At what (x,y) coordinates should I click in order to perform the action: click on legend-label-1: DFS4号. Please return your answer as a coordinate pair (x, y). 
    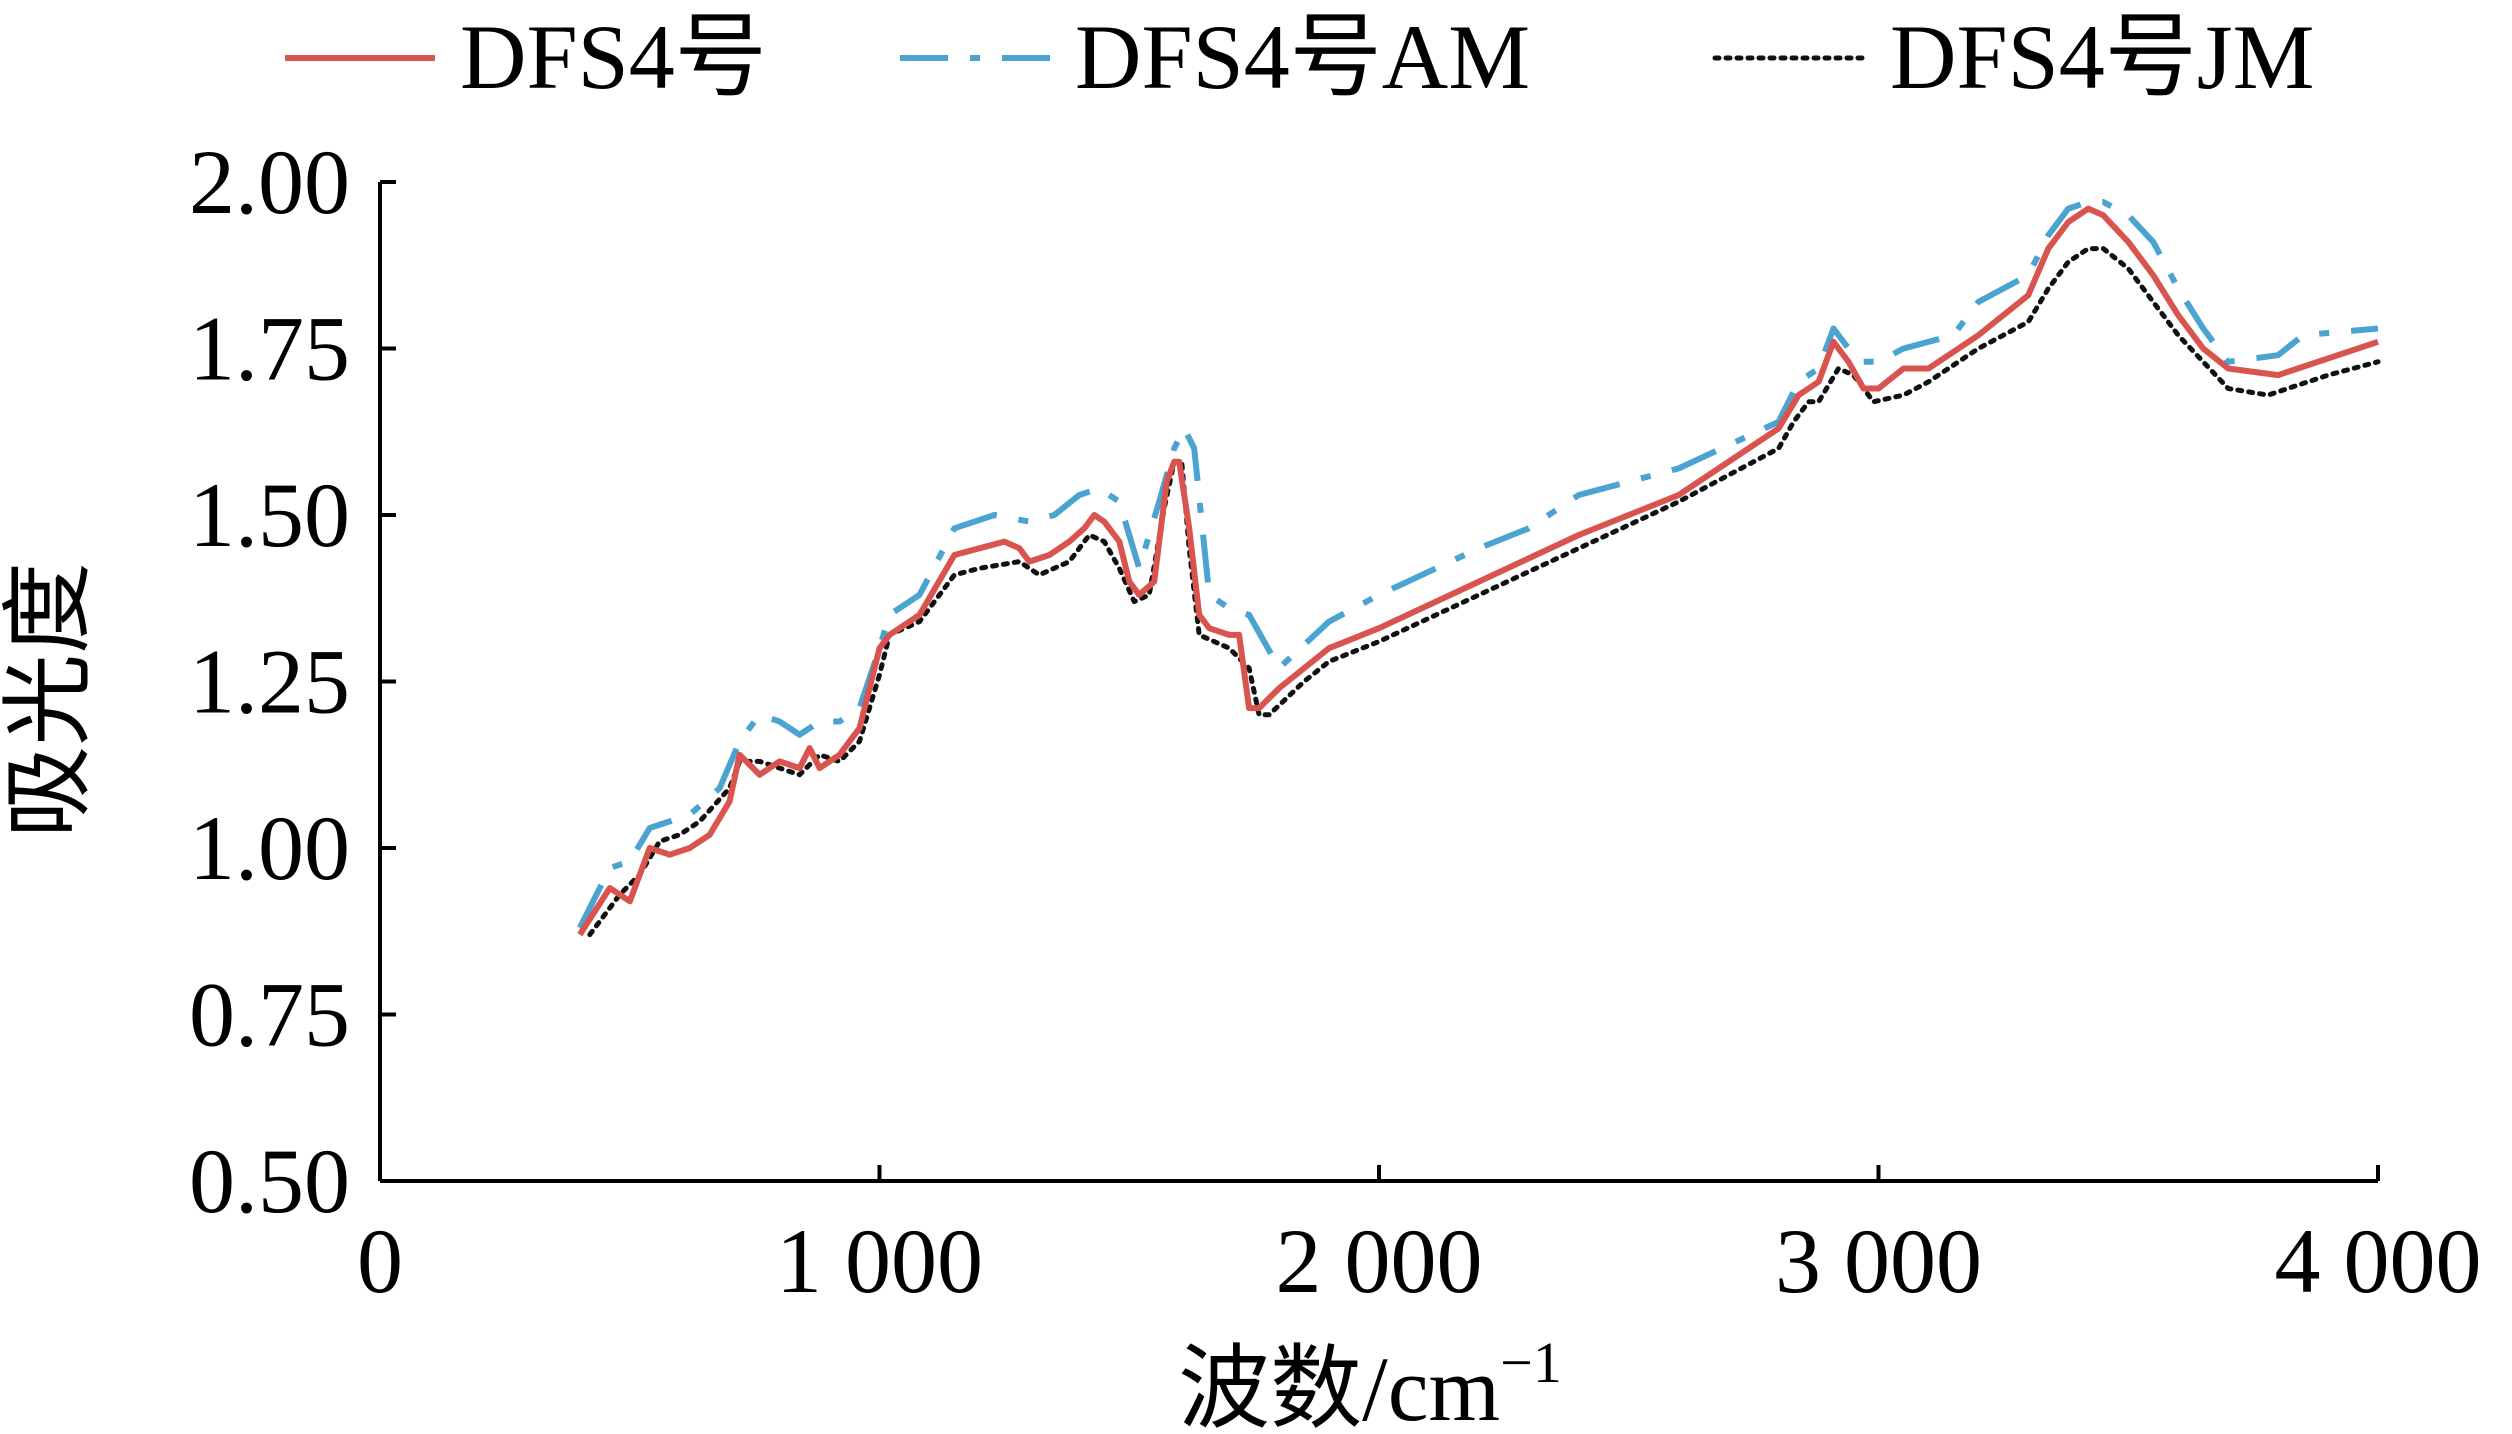
    Looking at the image, I should click on (613, 57).